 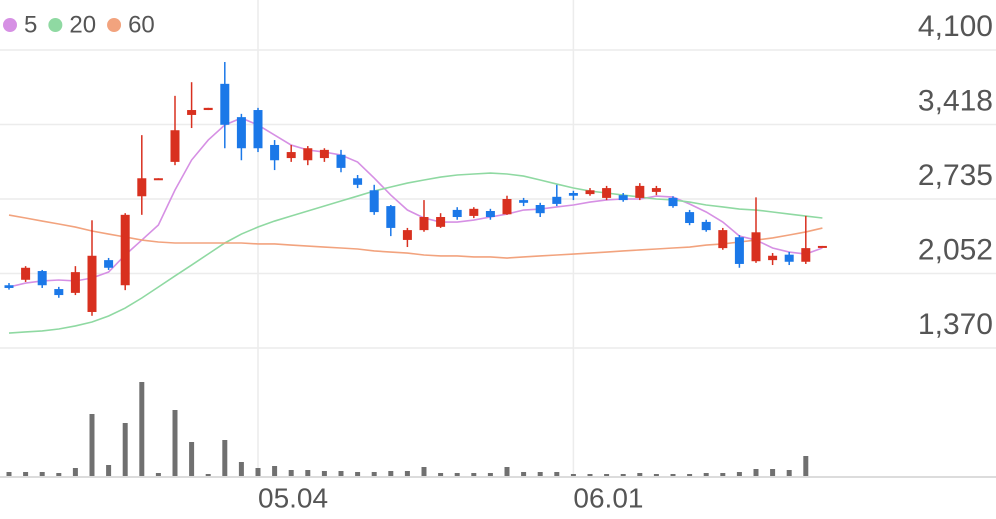 I want to click on legend-label: 60, so click(x=141, y=24).